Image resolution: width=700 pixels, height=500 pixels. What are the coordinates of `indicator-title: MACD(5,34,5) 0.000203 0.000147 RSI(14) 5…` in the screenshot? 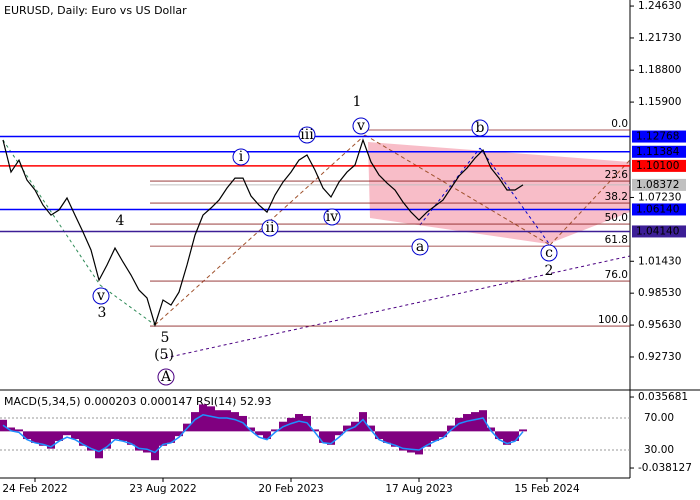 It's located at (137, 401).